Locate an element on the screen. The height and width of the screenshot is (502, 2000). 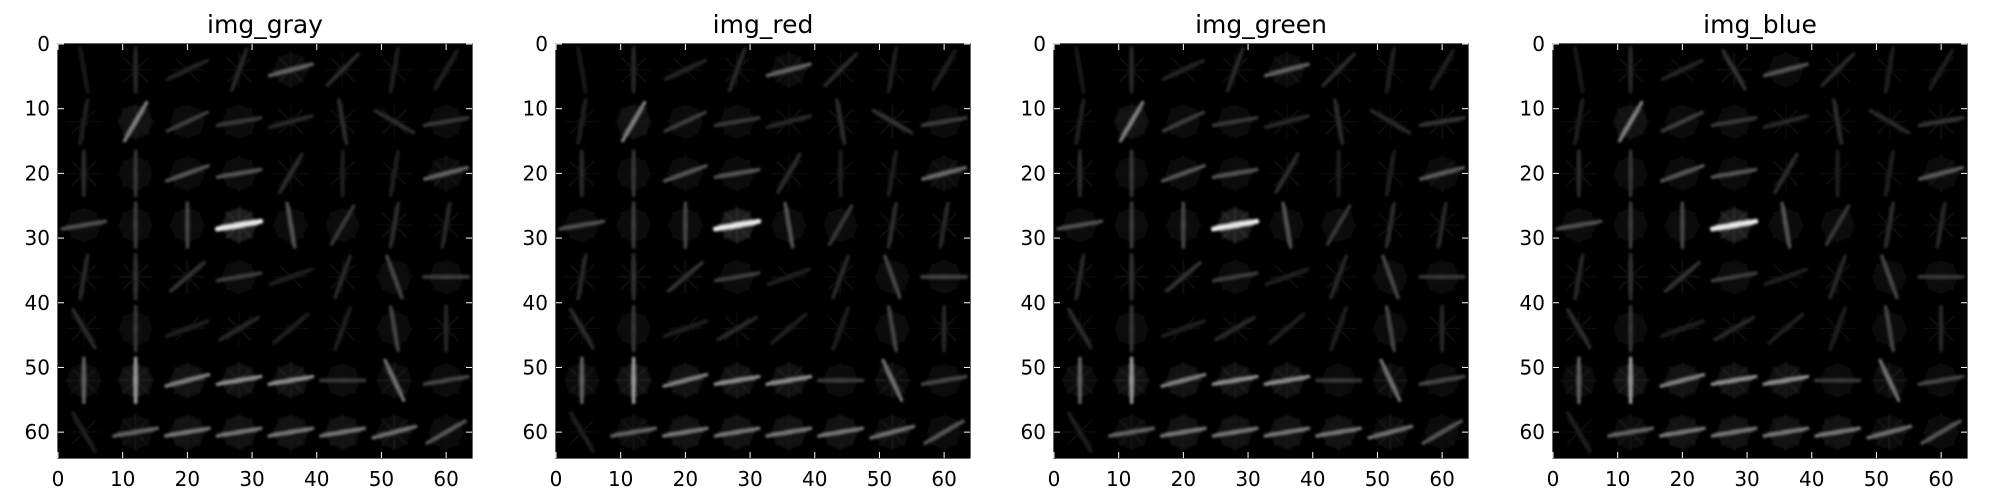
x-tick-label: 60 is located at coordinates (445, 479).